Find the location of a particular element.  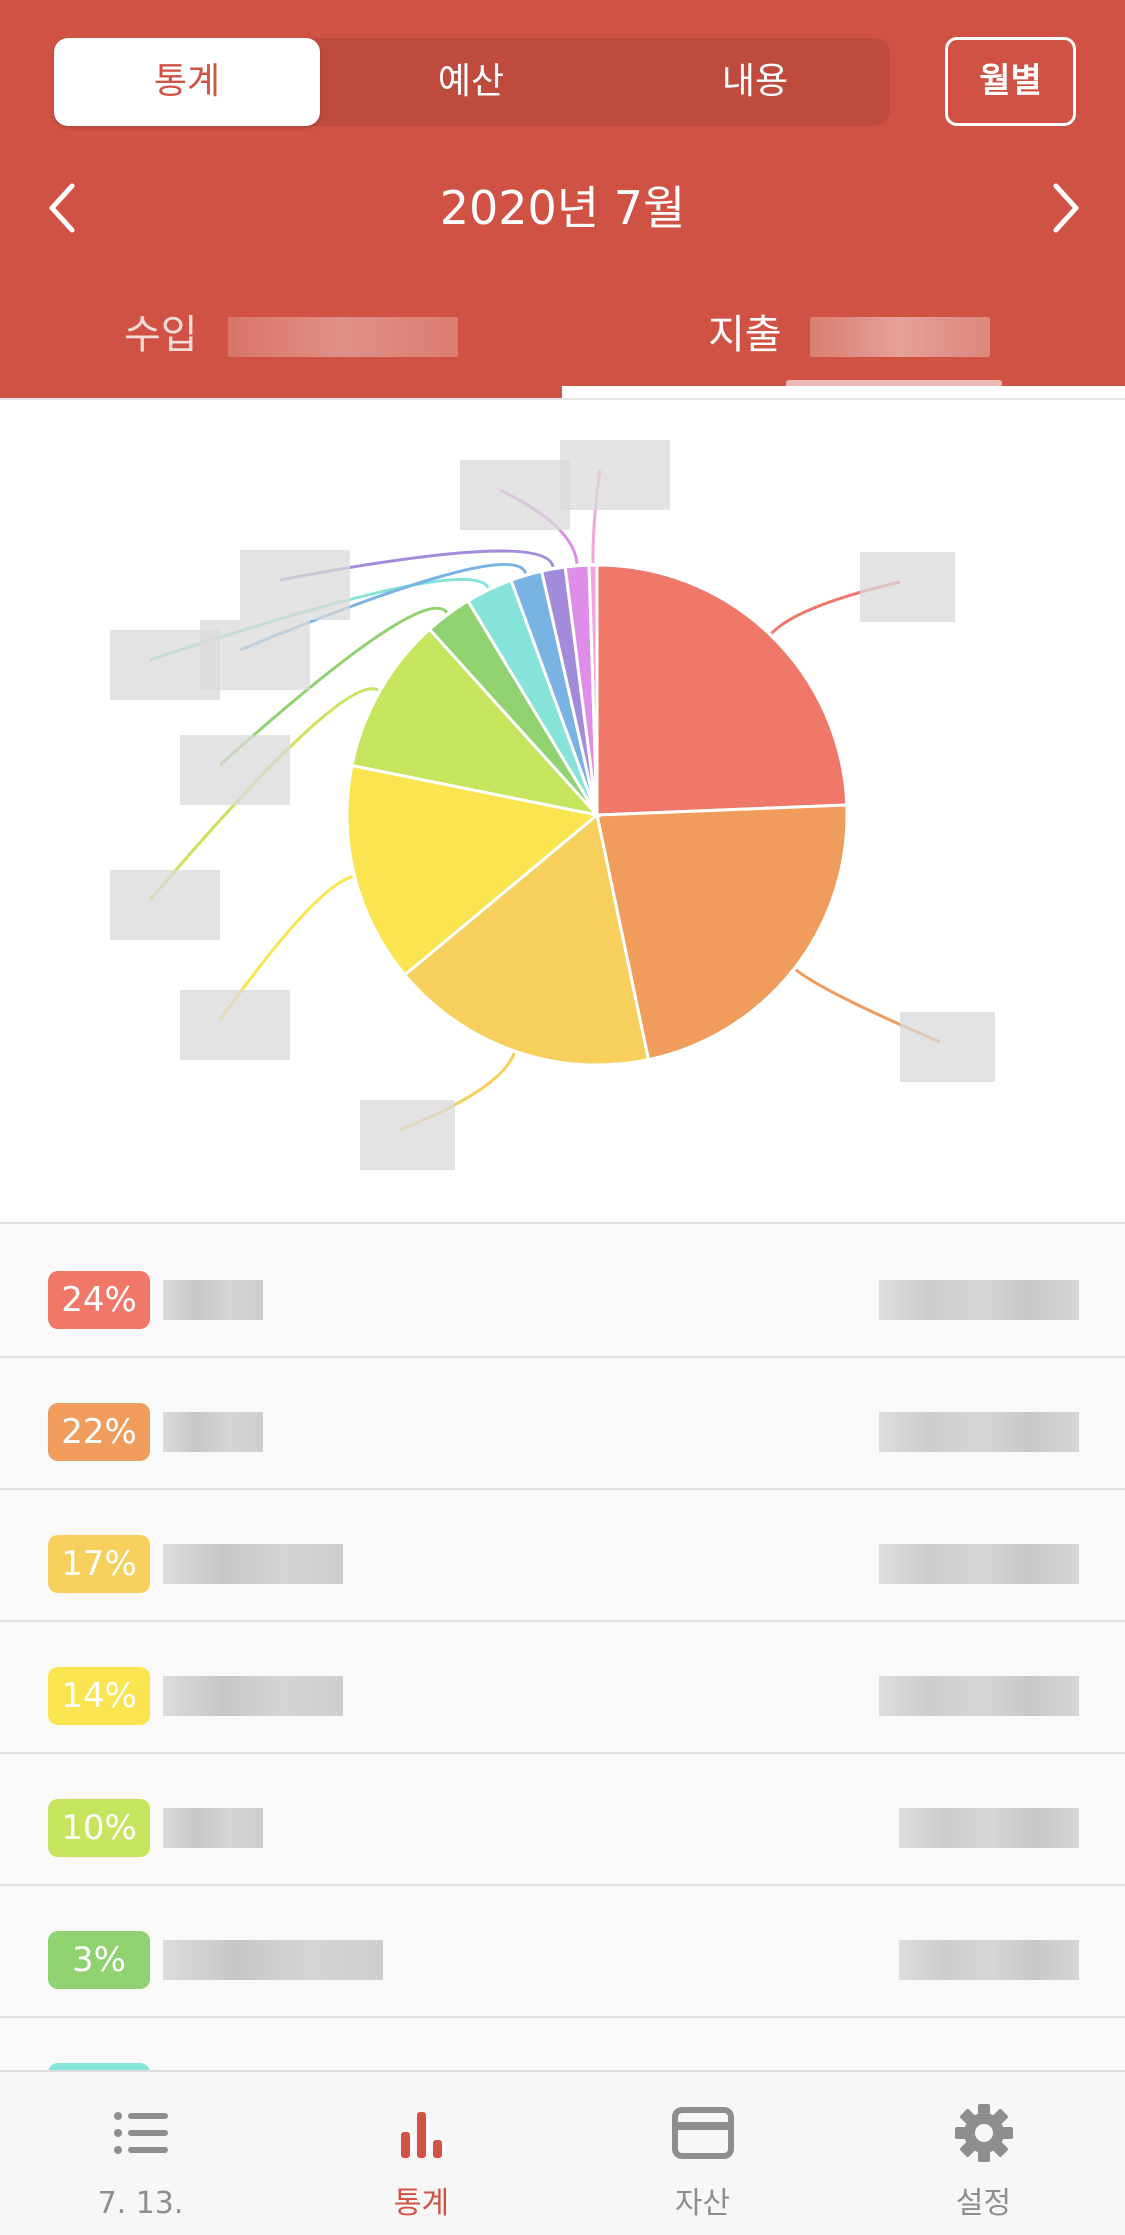

category-row: 14% is located at coordinates (562, 1688).